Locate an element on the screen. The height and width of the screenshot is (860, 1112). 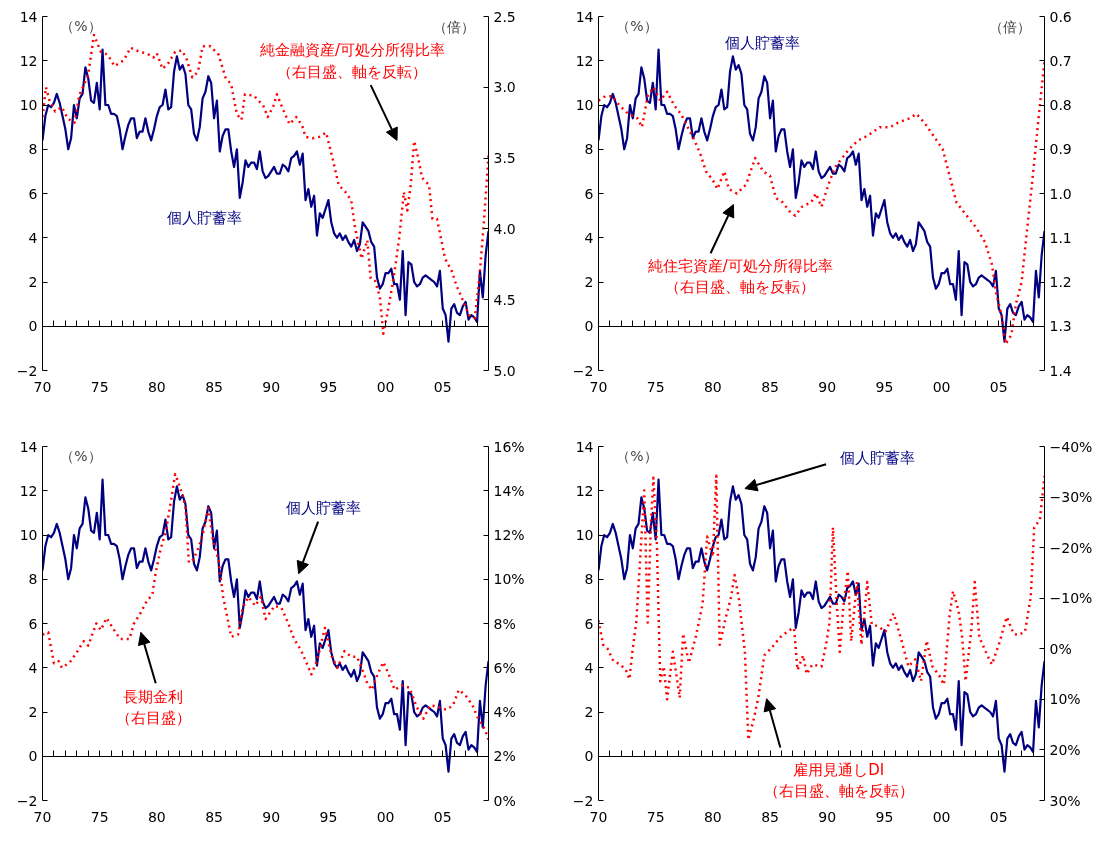
text: 個人貯蓄率 is located at coordinates (878, 457).